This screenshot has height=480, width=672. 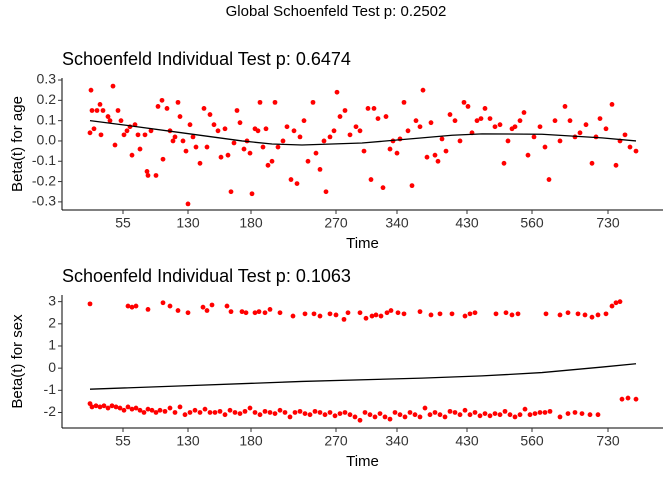 I want to click on y-tick-label: 3, so click(x=52, y=300).